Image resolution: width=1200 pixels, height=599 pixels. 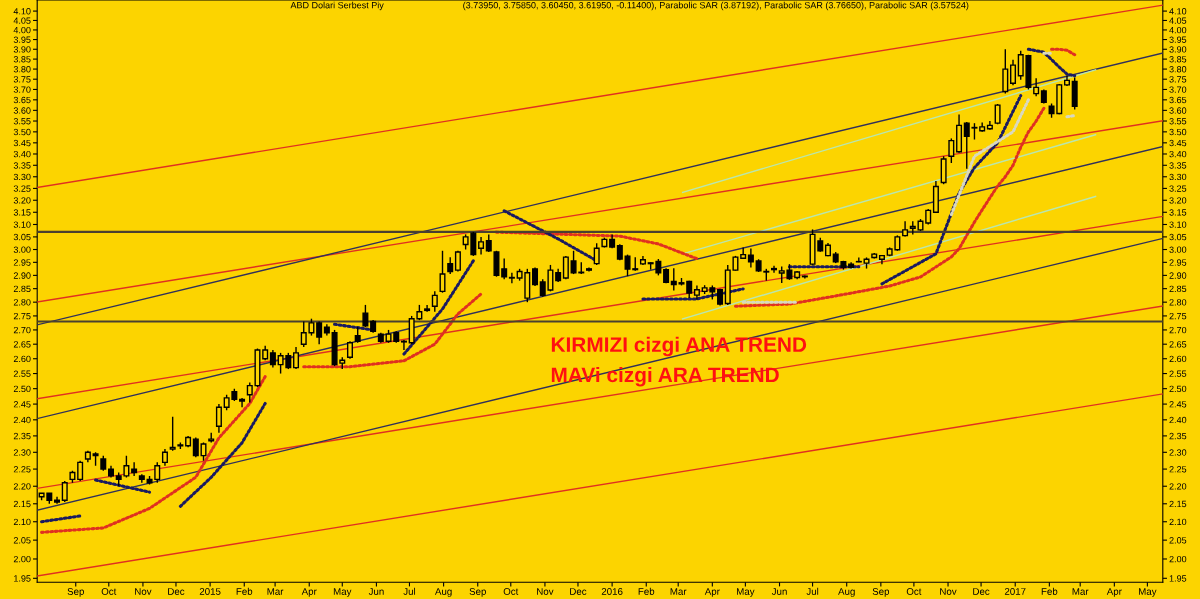 What do you see at coordinates (1178, 11) in the screenshot?
I see `y-tick-label: 4.10` at bounding box center [1178, 11].